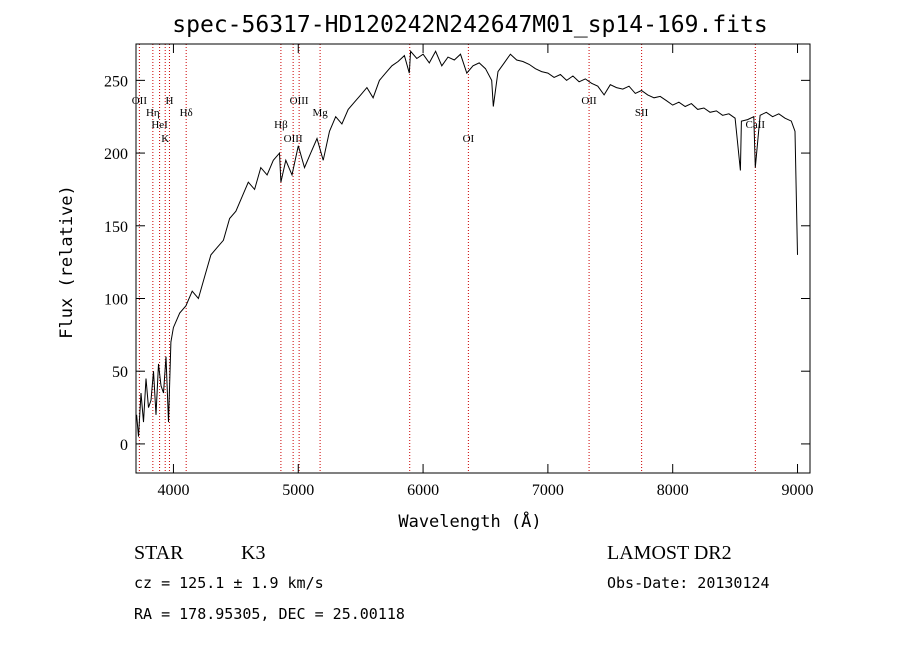  Describe the element at coordinates (642, 113) in the screenshot. I see `line-marker-label: SII` at that location.